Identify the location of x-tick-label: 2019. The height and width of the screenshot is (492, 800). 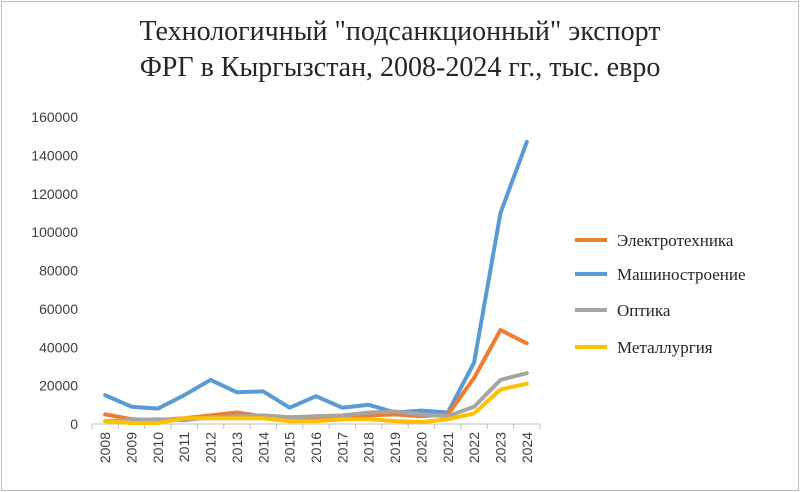
(395, 447).